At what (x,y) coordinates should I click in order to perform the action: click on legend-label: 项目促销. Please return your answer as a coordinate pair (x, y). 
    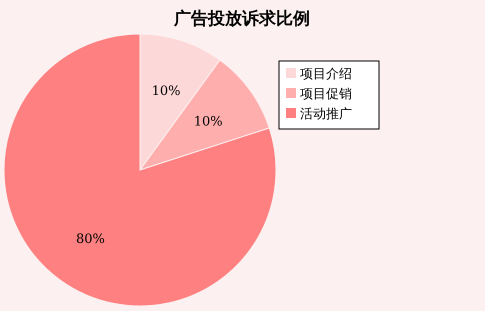
    Looking at the image, I should click on (326, 94).